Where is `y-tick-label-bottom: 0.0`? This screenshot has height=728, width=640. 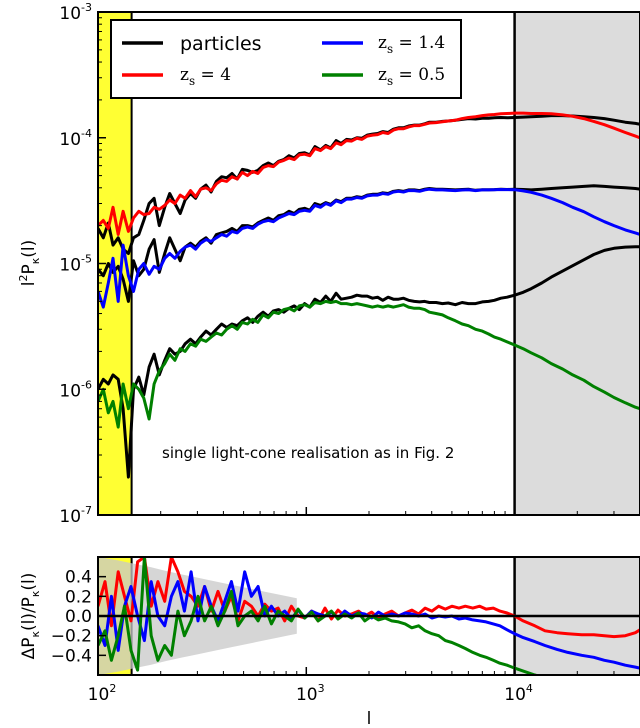 y-tick-label-bottom: 0.0 is located at coordinates (78, 617).